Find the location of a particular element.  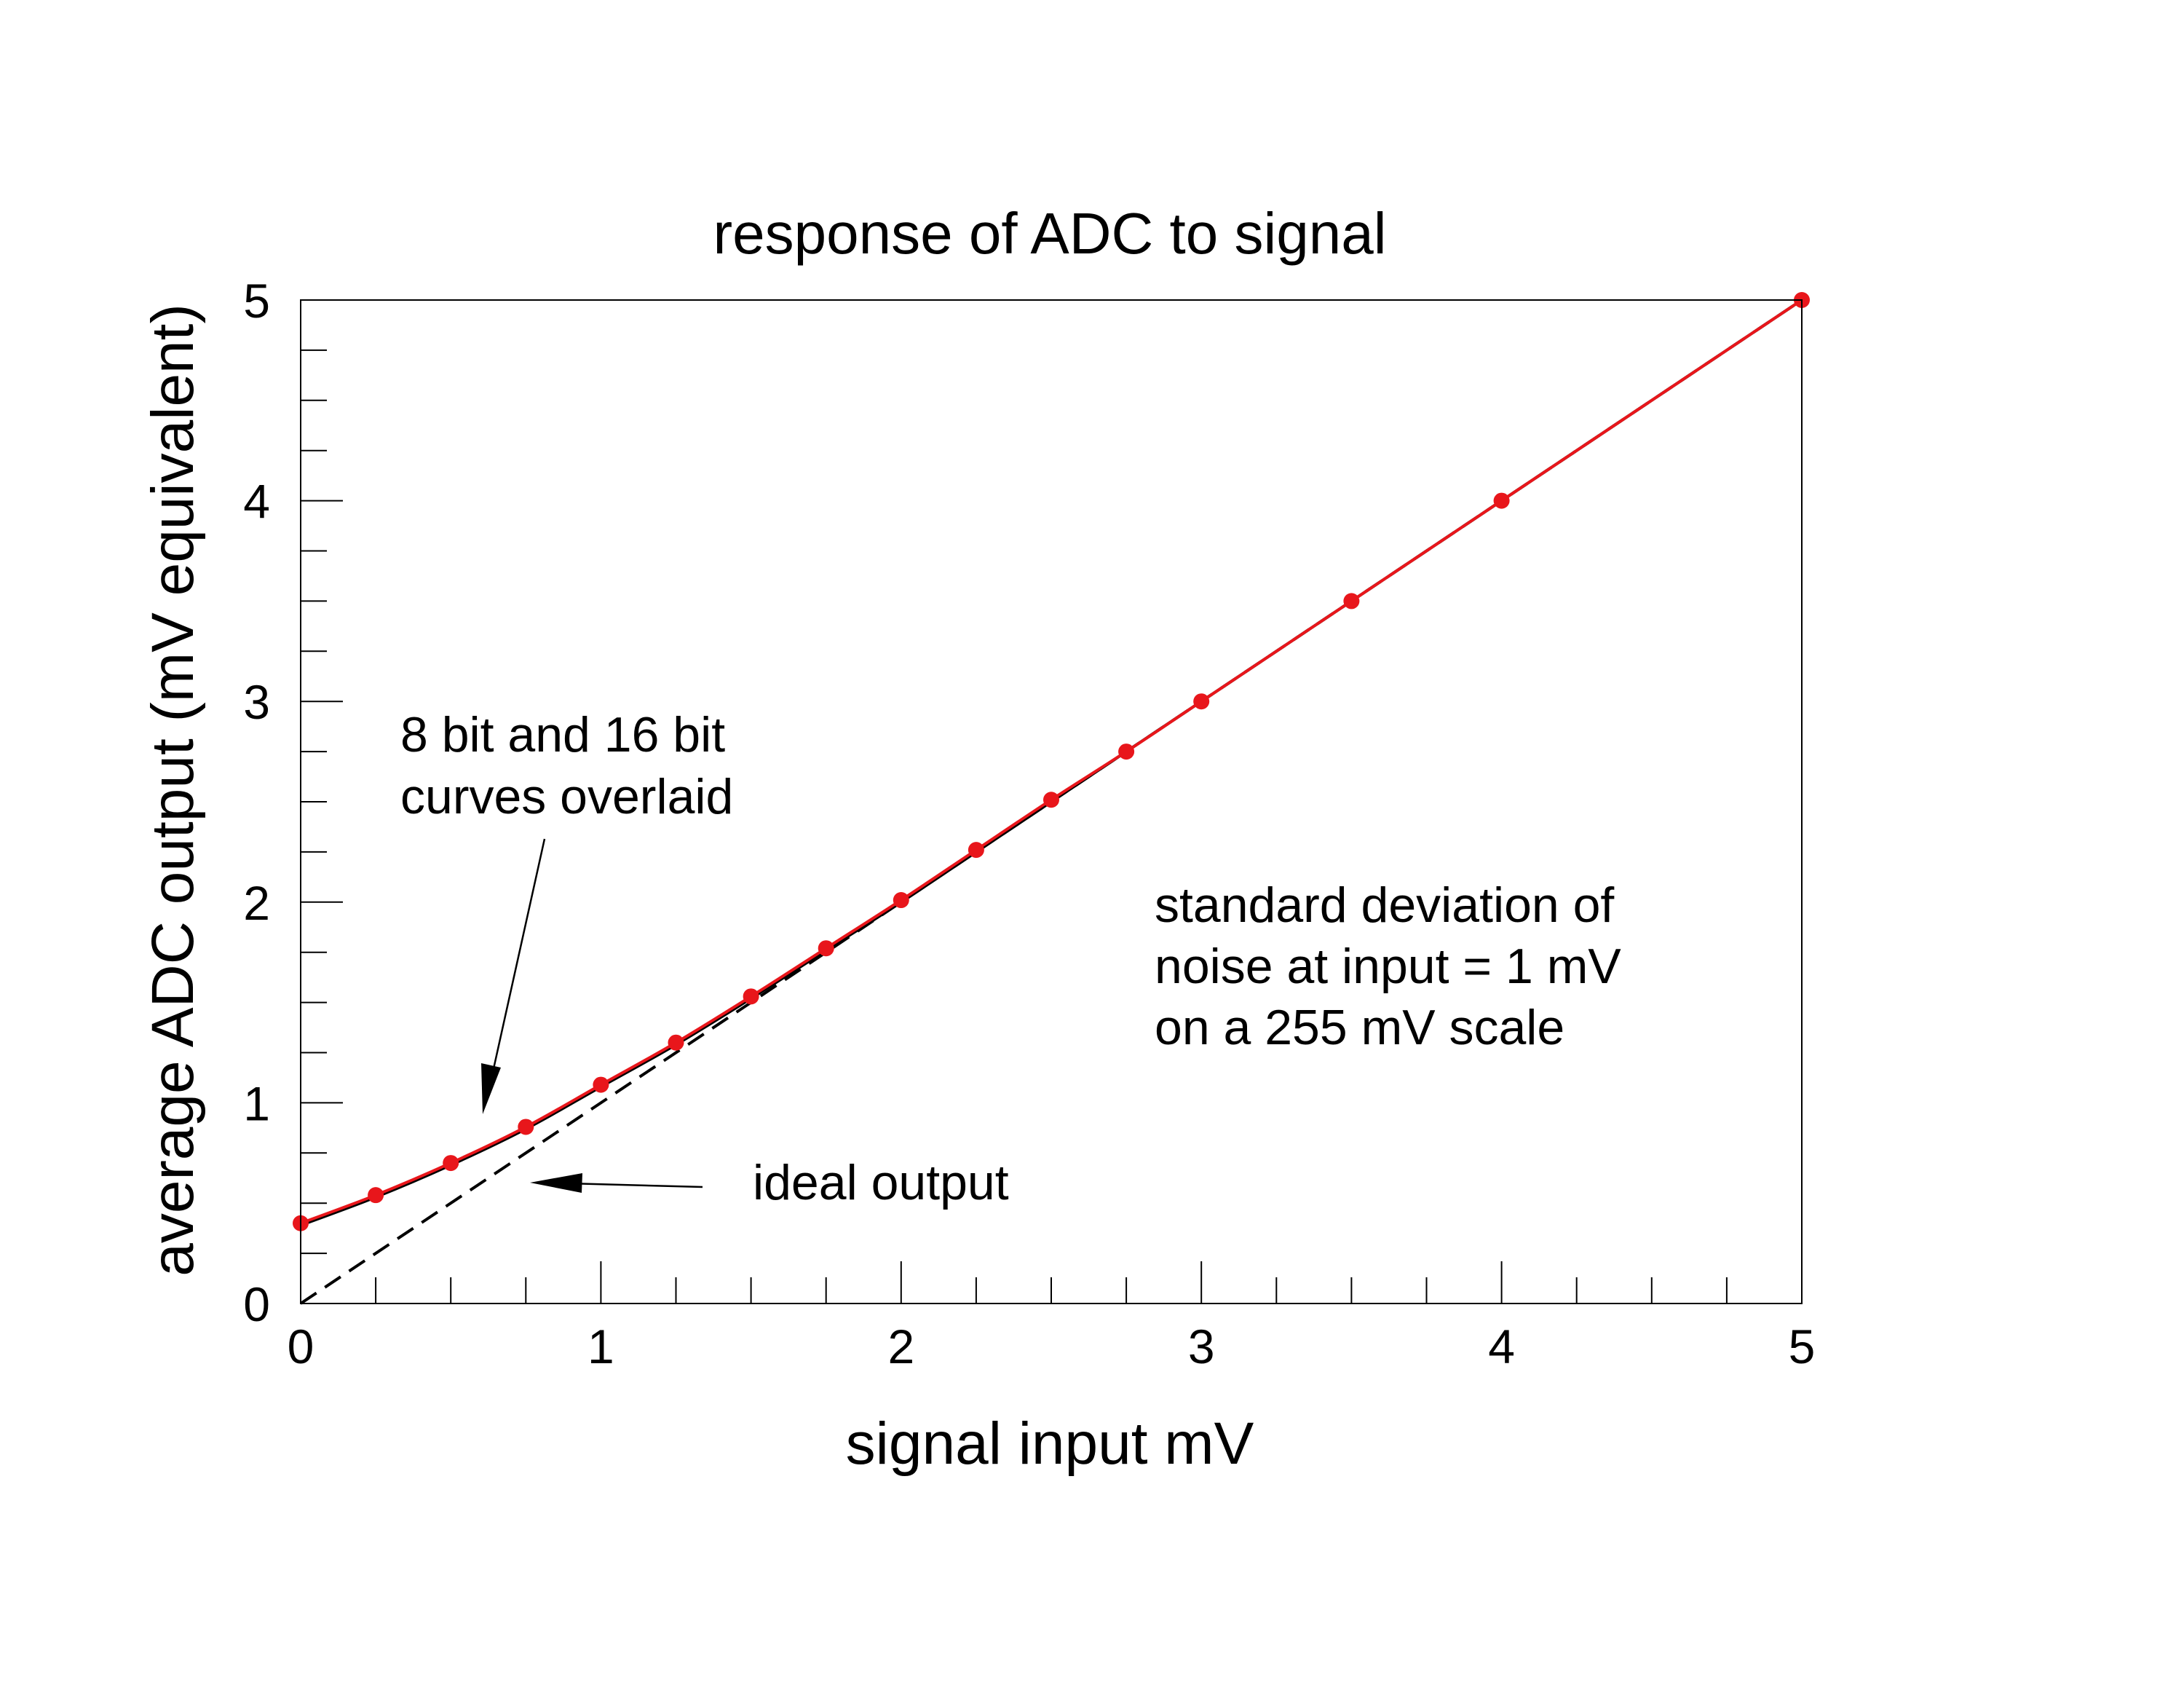

y-axis-label: average ADC output (mV equivalent) is located at coordinates (173, 790).